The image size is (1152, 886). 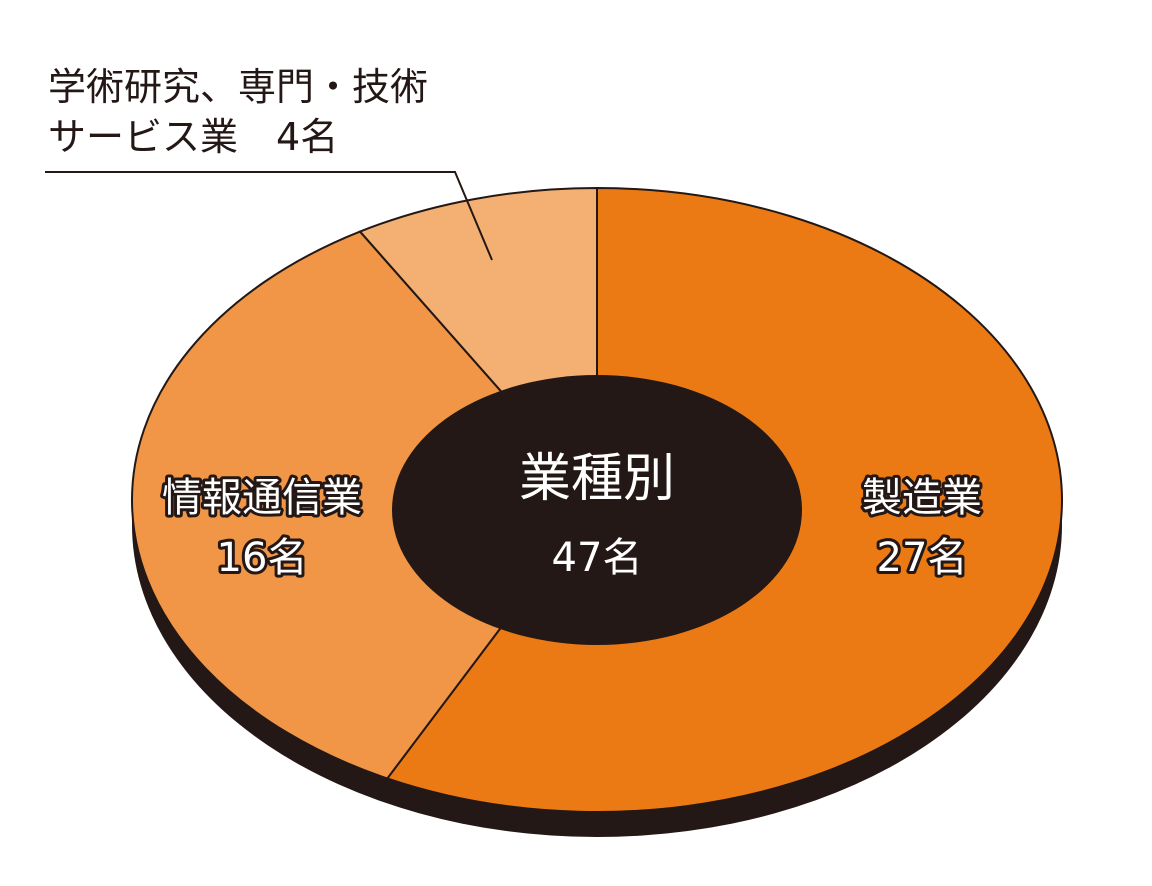 What do you see at coordinates (262, 558) in the screenshot?
I see `value-label: 16名` at bounding box center [262, 558].